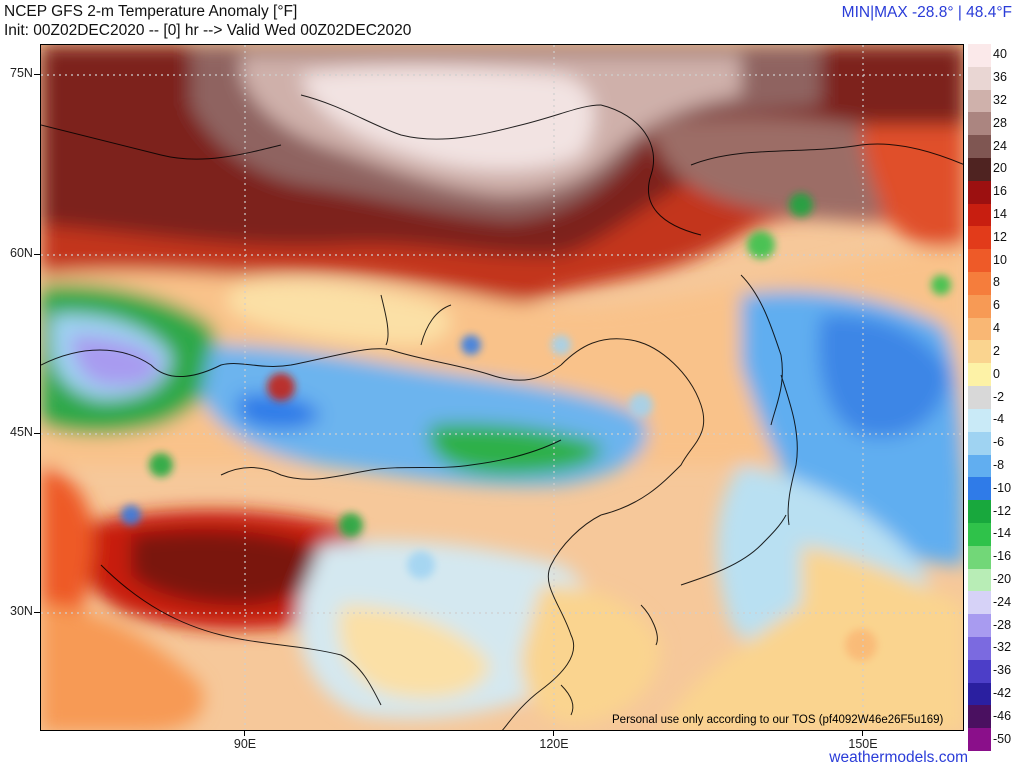  I want to click on legend-label: 36, so click(1000, 77).